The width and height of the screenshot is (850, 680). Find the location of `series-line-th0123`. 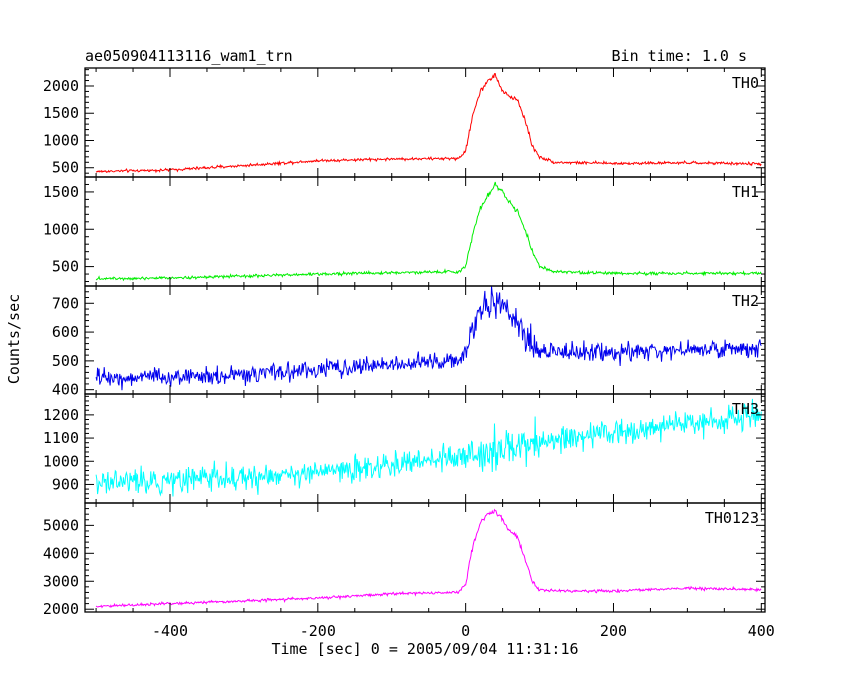

series-line-th0123 is located at coordinates (428, 558).